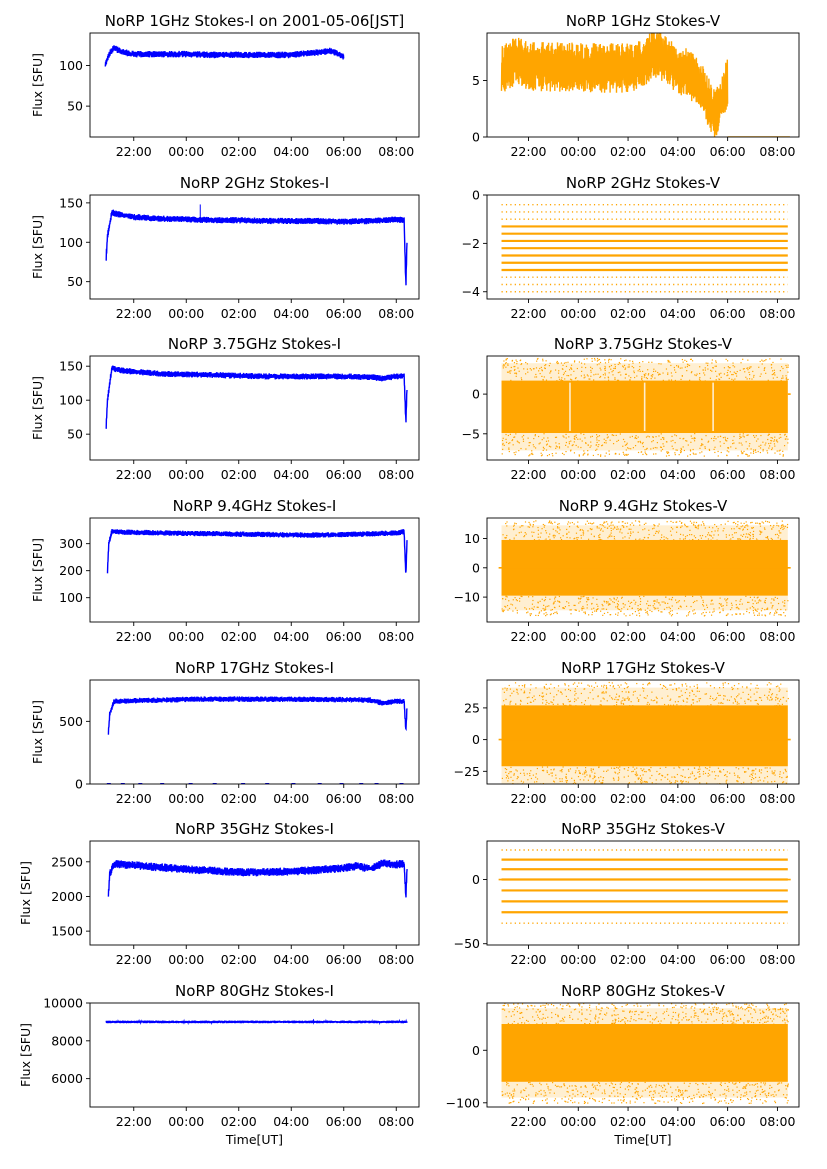 The image size is (827, 1169). Describe the element at coordinates (67, 931) in the screenshot. I see `y-tick-label: 1500` at that location.